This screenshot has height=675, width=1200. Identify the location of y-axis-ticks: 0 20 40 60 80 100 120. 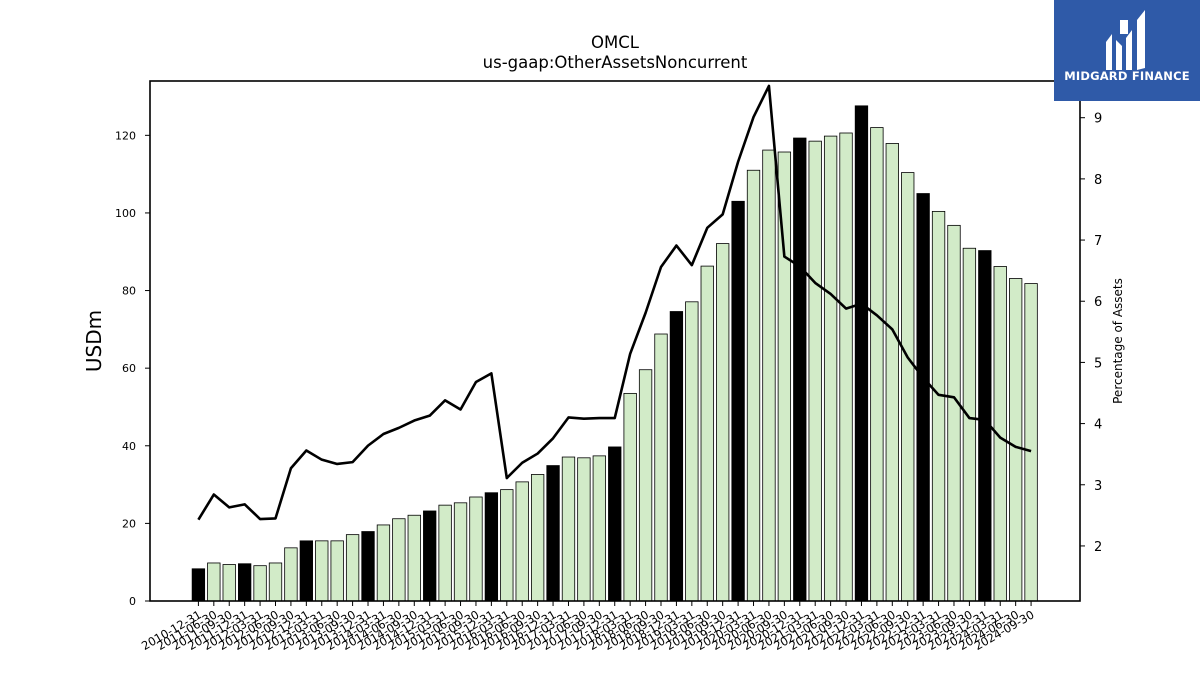
(132, 368).